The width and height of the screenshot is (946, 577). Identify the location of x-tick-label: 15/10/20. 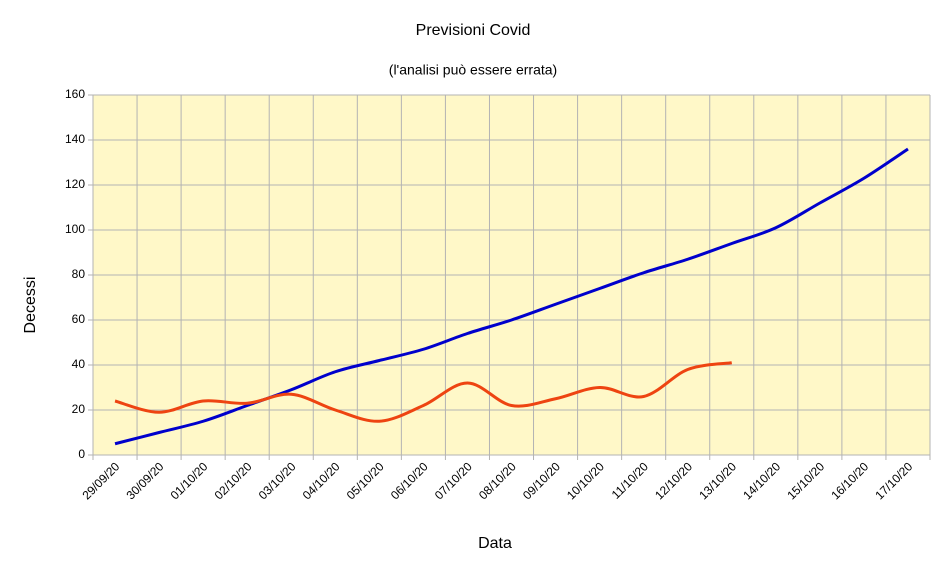
(805, 480).